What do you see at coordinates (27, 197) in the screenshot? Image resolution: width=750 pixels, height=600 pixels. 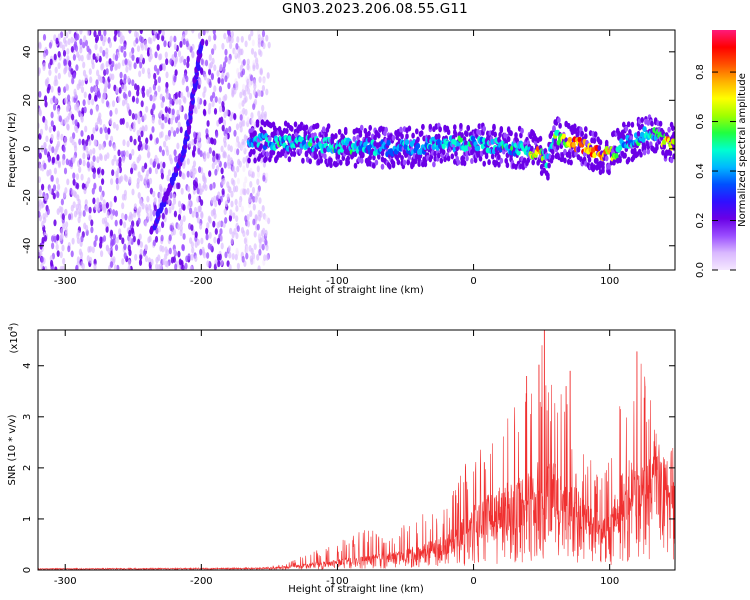 I see `y-tick-label: -20` at bounding box center [27, 197].